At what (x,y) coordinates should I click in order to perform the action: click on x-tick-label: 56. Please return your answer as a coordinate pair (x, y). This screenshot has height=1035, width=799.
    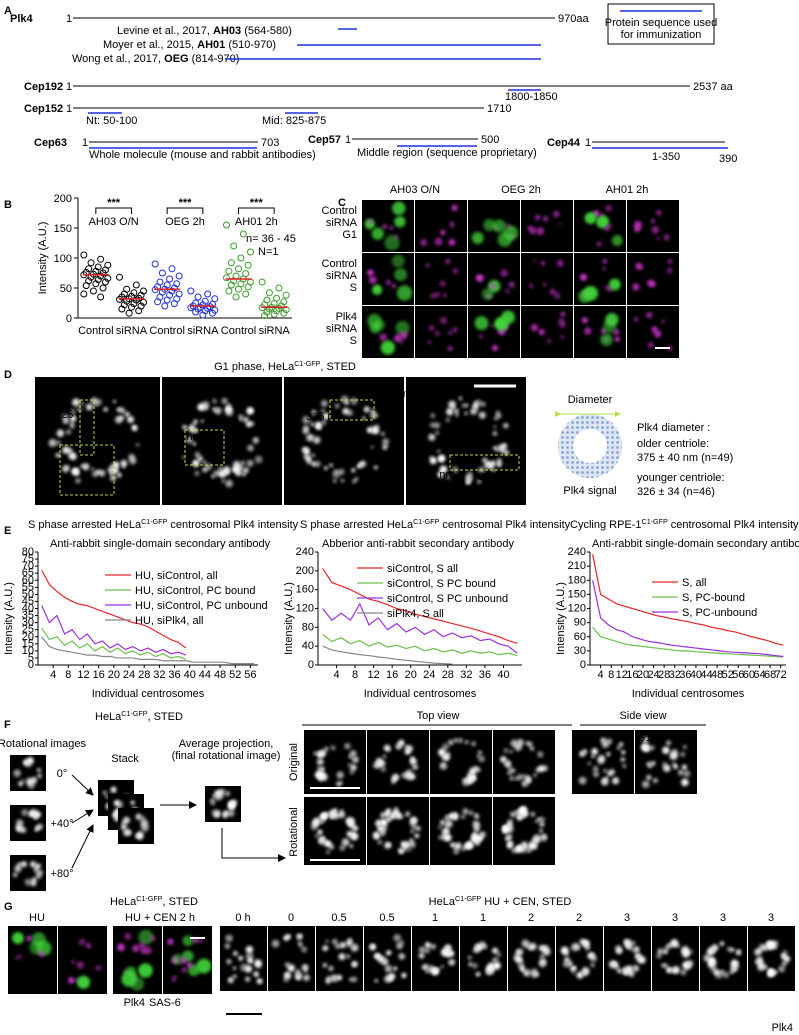
    Looking at the image, I should click on (250, 675).